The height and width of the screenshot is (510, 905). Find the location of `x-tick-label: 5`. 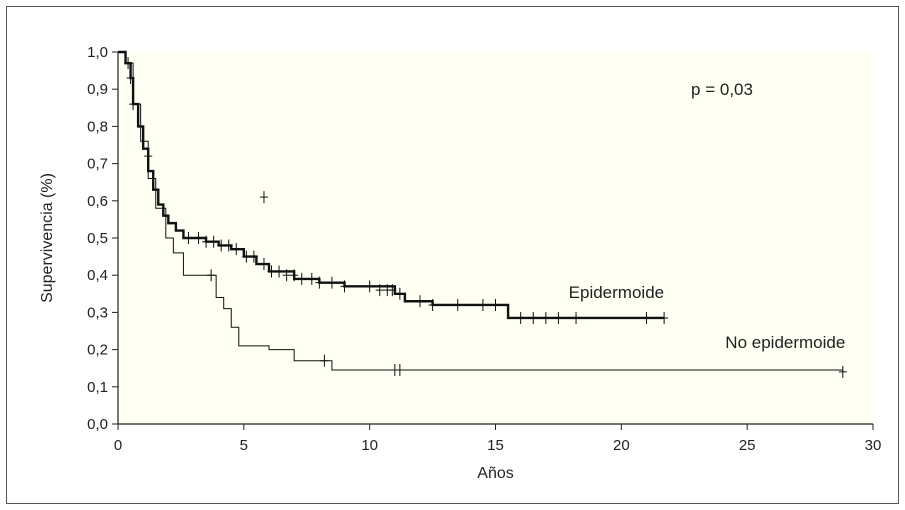

x-tick-label: 5 is located at coordinates (244, 445).